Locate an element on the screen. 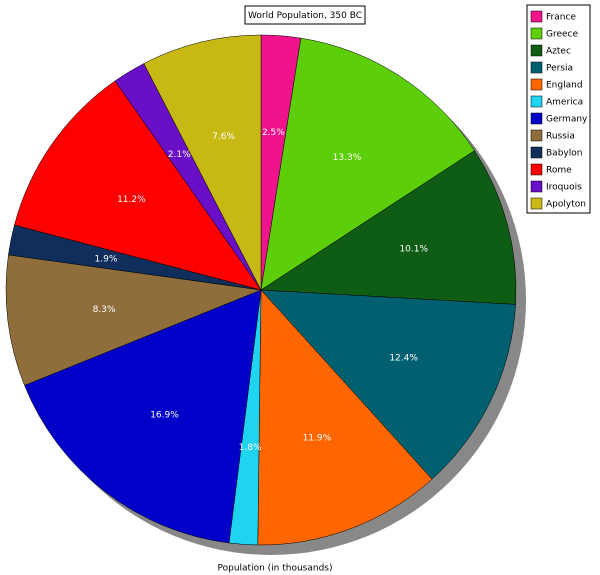 The width and height of the screenshot is (600, 575). title-box is located at coordinates (305, 15).